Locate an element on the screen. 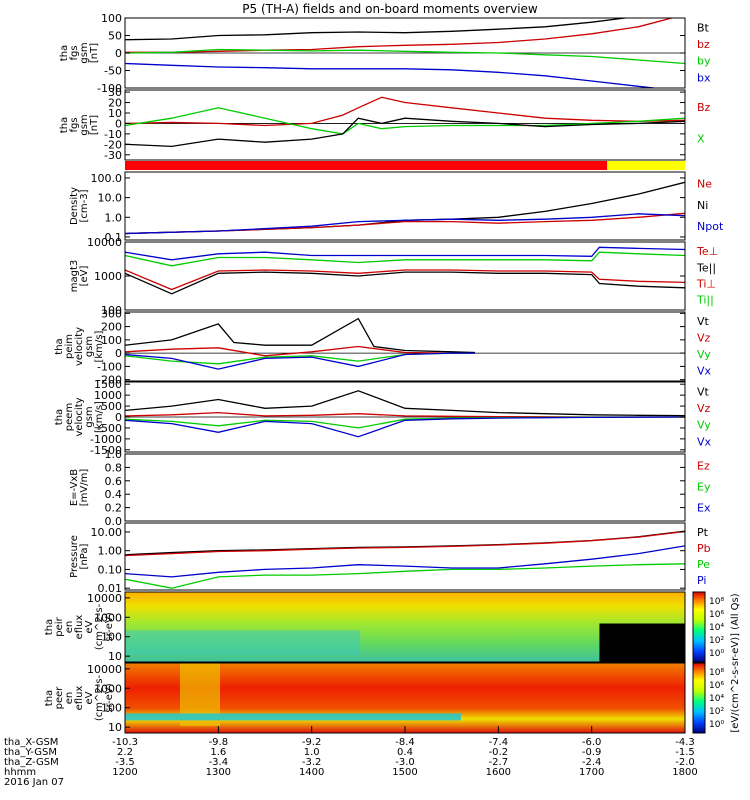 This screenshot has width=750, height=800. spectrogram is located at coordinates (405, 627).